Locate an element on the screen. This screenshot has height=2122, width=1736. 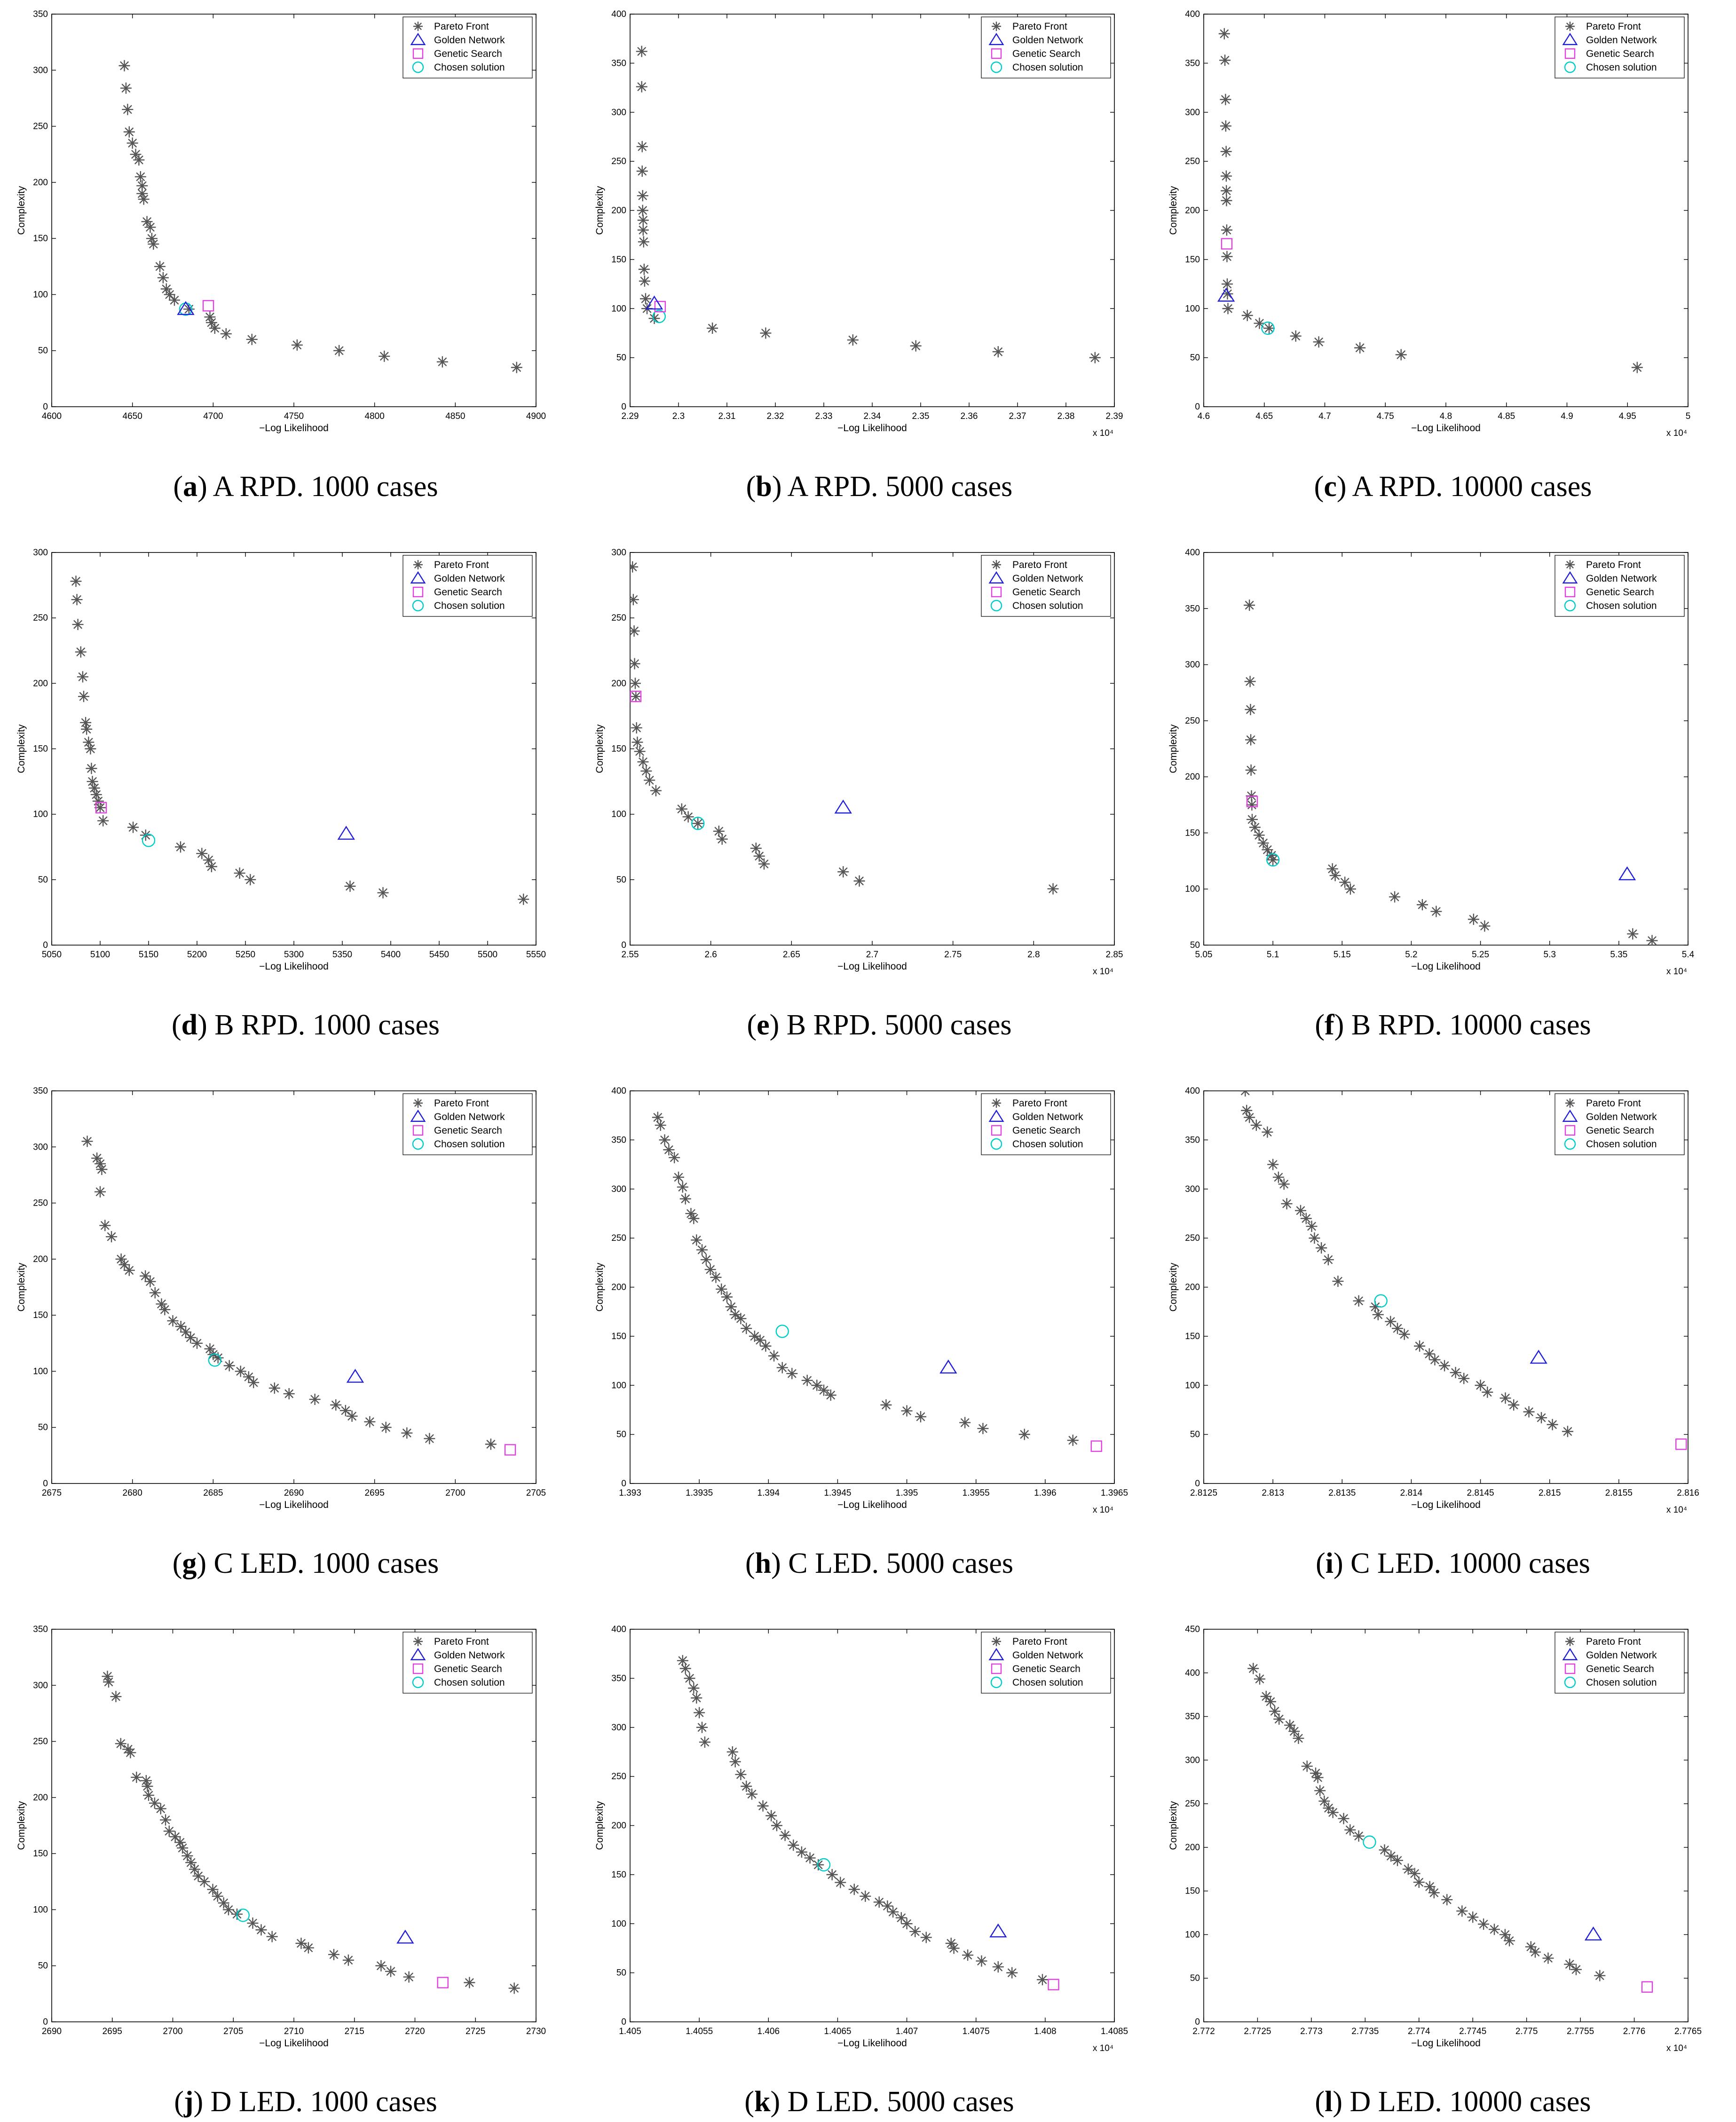
x-tick-label: 2.772 is located at coordinates (1203, 2031).